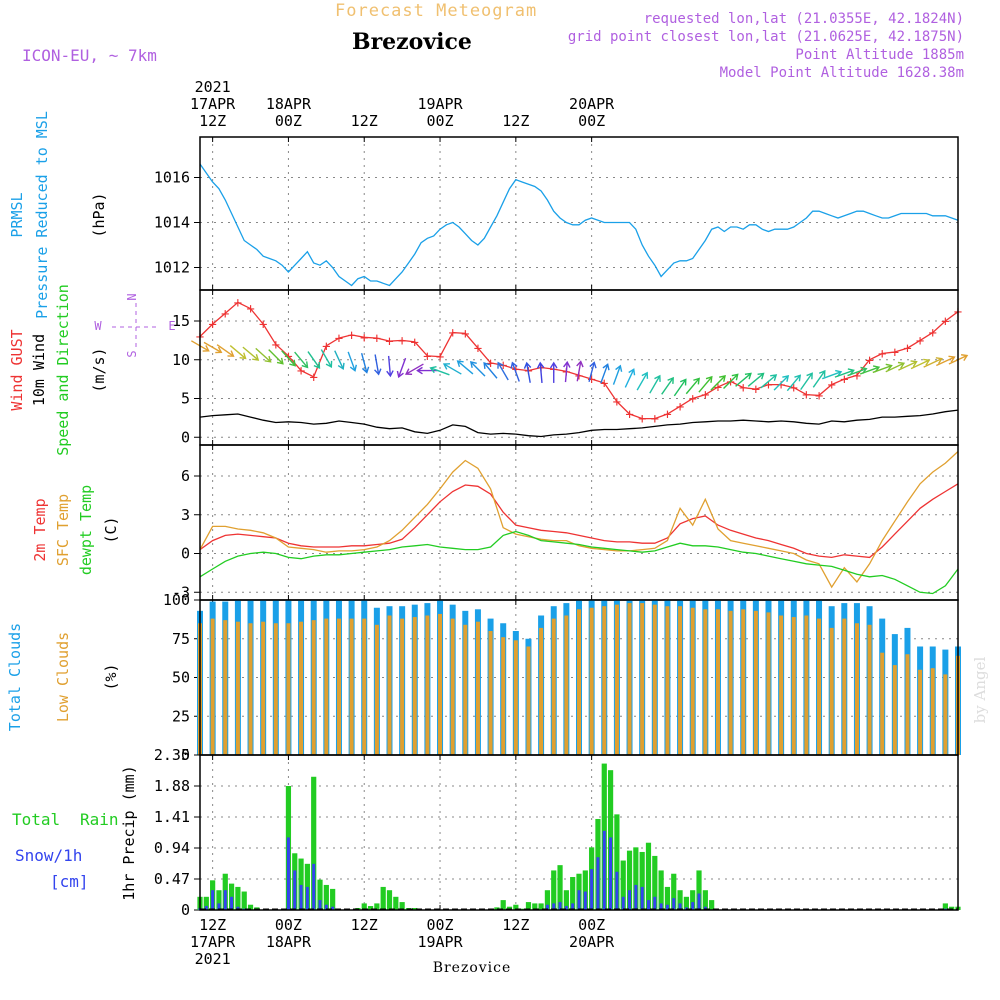 The image size is (1000, 1000). Describe the element at coordinates (171, 326) in the screenshot. I see `compass-e: E` at that location.